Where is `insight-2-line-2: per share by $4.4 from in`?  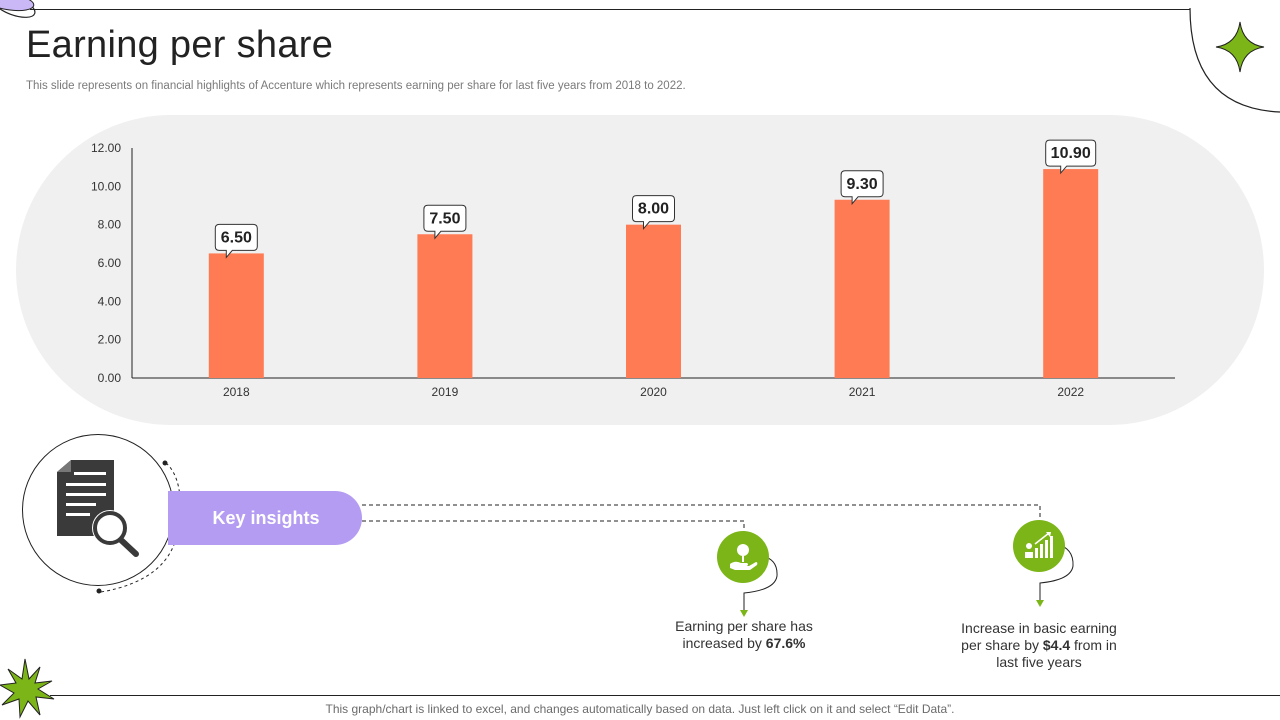 insight-2-line-2: per share by $4.4 from in is located at coordinates (1039, 645).